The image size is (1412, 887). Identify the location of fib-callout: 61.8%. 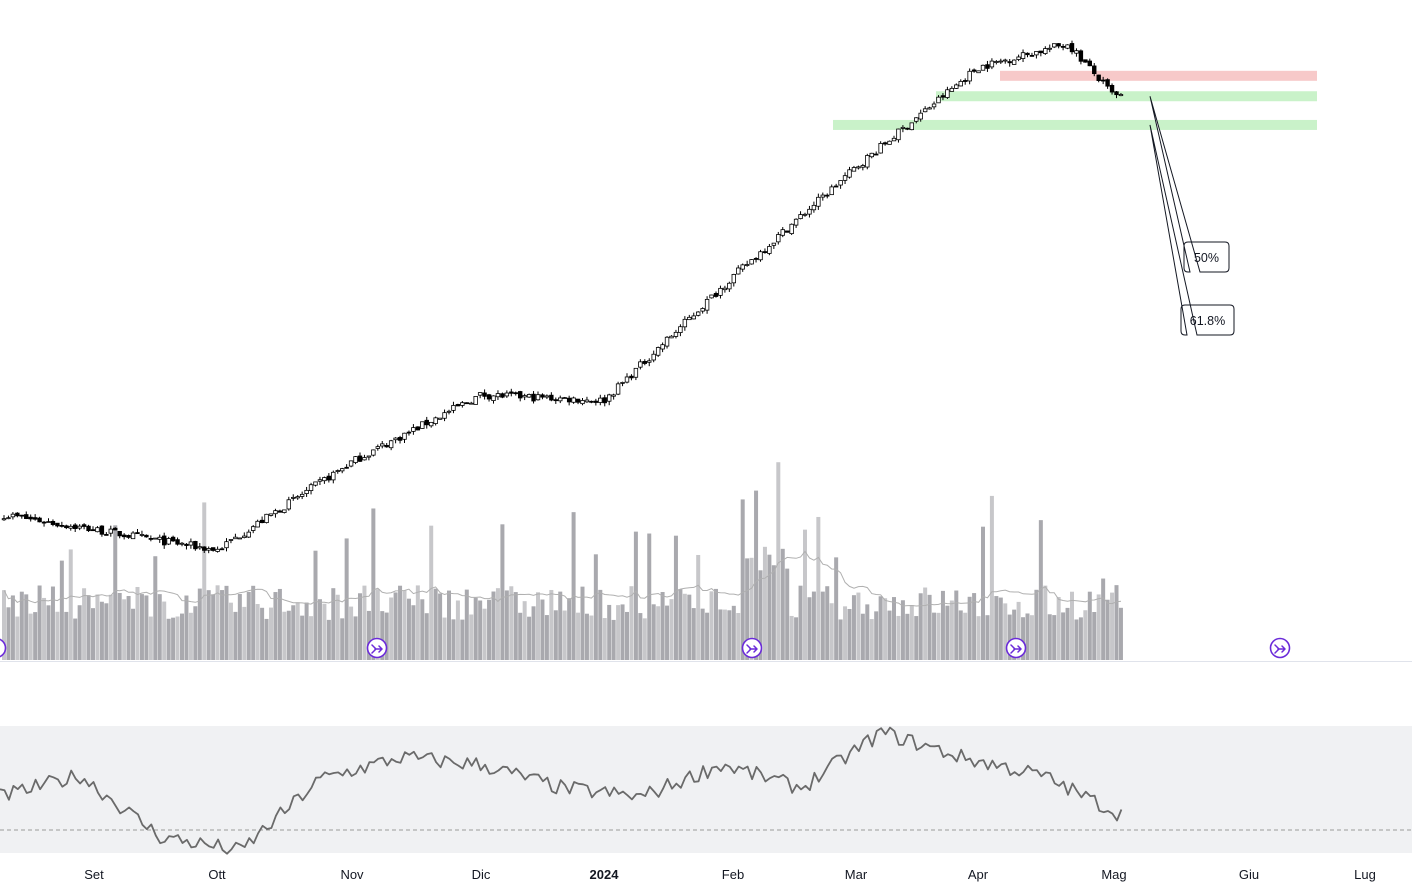
(1192, 230).